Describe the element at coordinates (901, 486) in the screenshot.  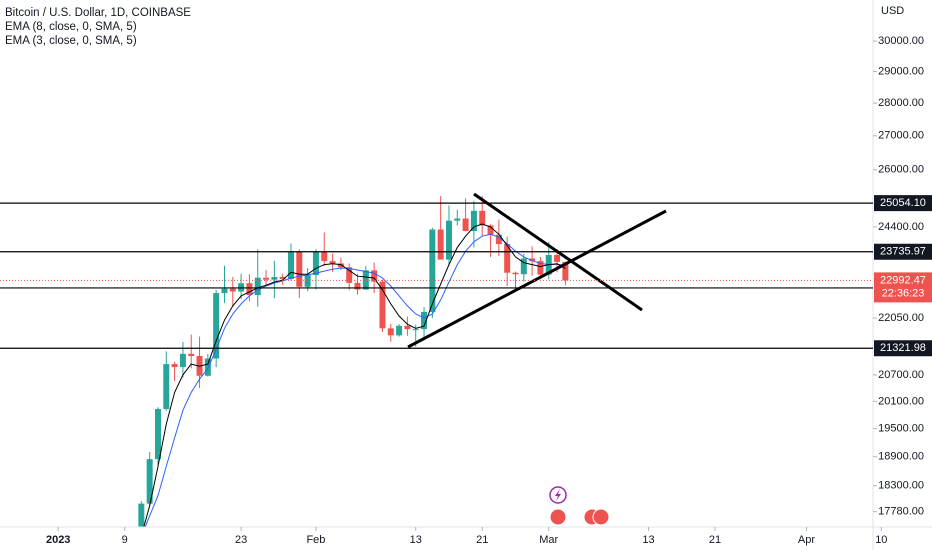
I see `y-tick-label: 18300.00` at that location.